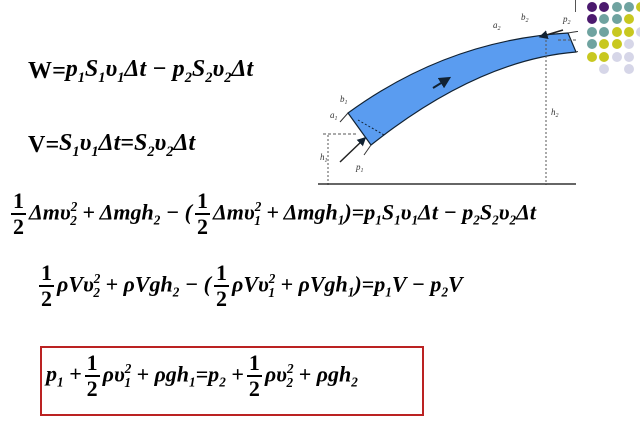 This screenshot has height=448, width=640. I want to click on flow-arrow, so click(442, 82).